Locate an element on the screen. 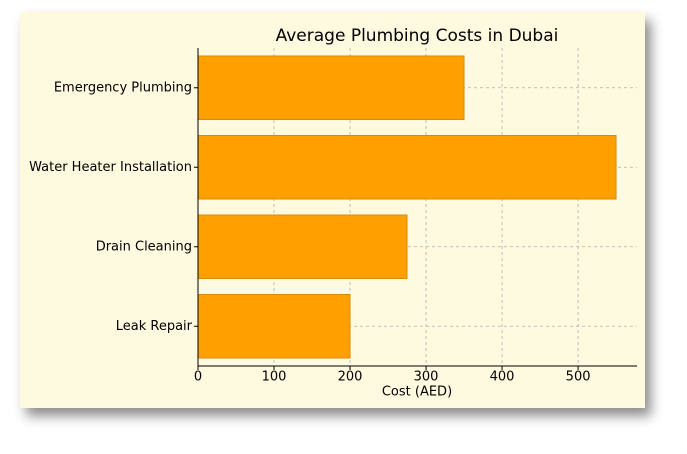 Image resolution: width=687 pixels, height=454 pixels. y-tick-label: Leak Repair is located at coordinates (154, 326).